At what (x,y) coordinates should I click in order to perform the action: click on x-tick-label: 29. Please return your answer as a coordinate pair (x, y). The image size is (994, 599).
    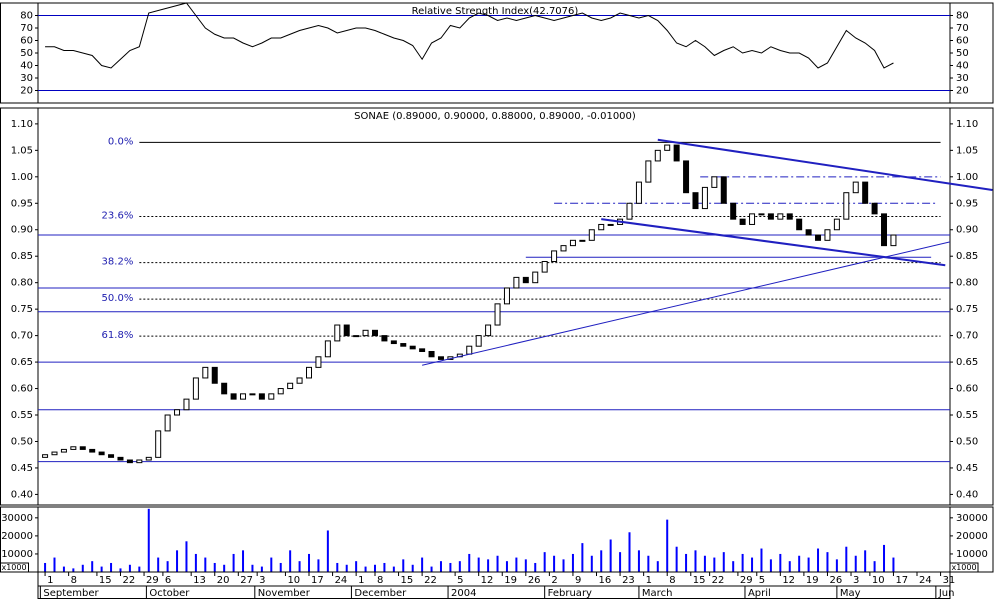
    Looking at the image, I should click on (152, 580).